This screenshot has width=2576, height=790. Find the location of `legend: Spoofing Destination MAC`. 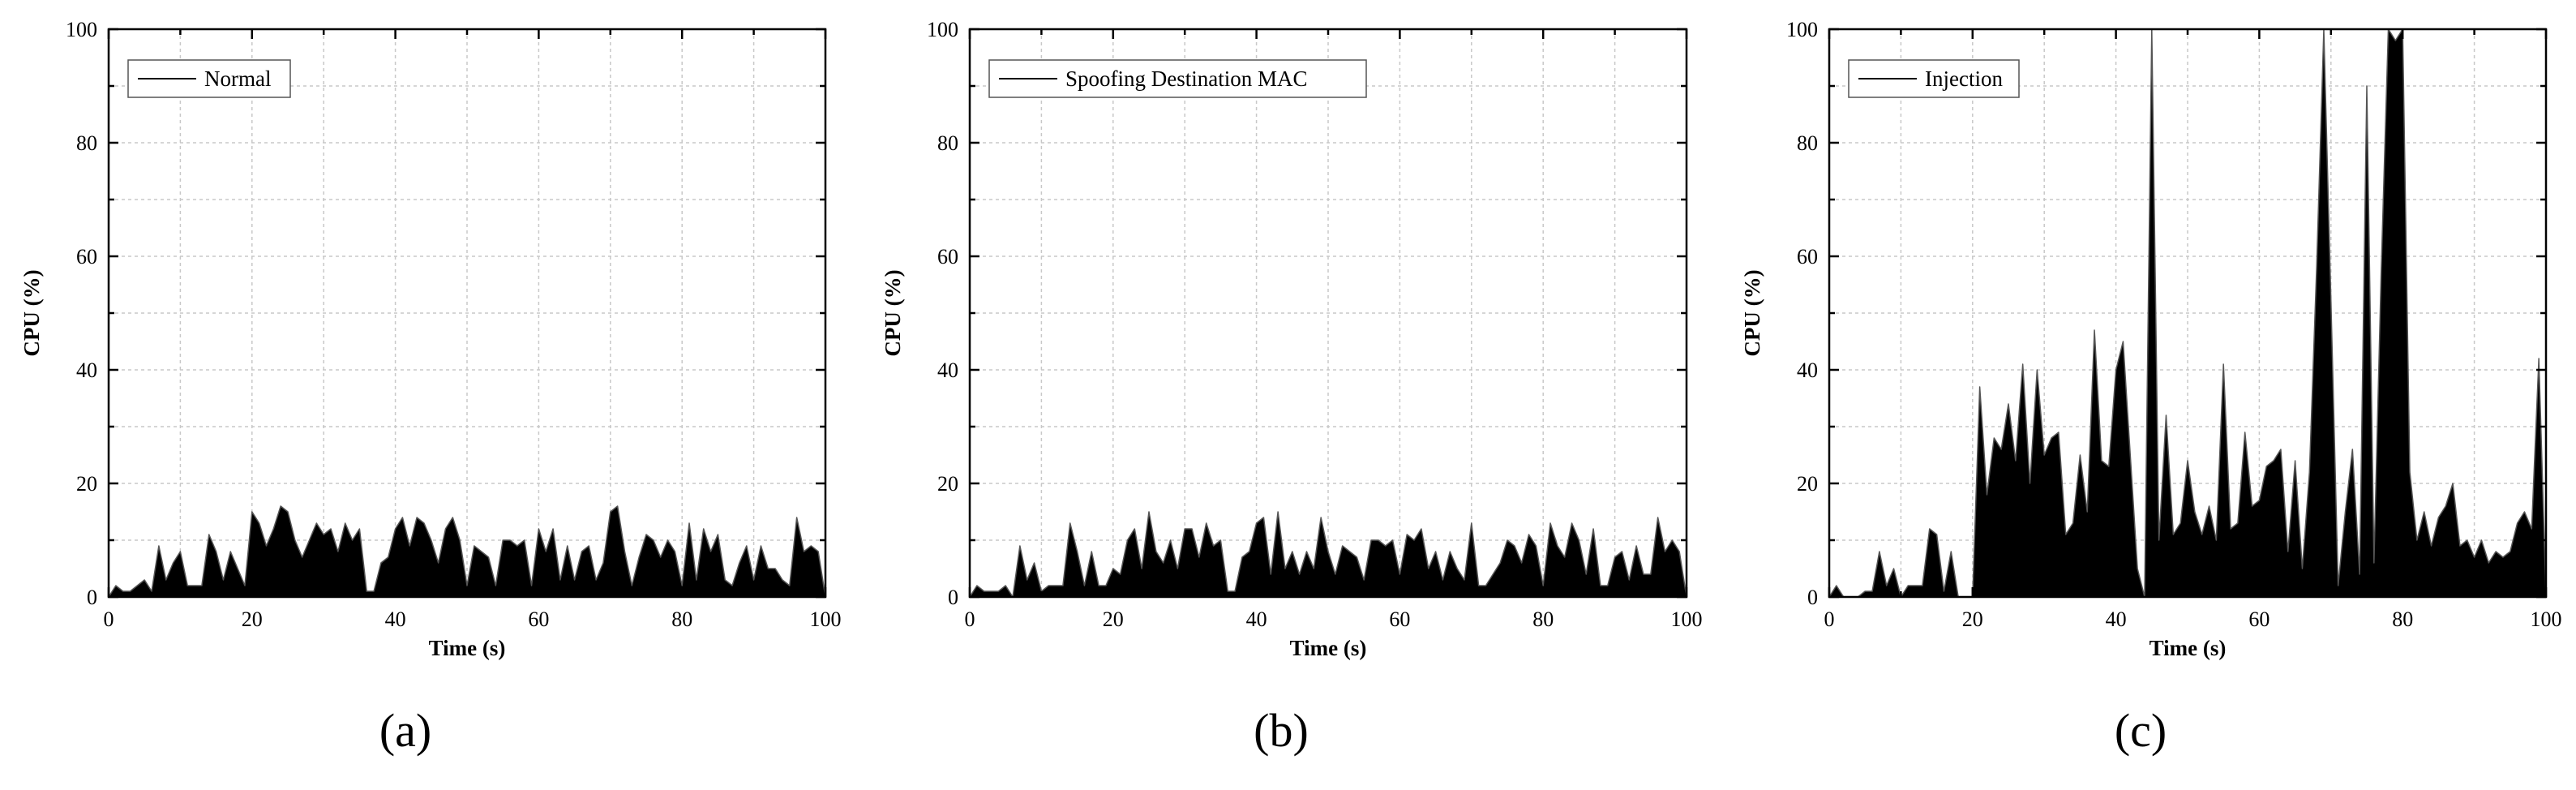

legend: Spoofing Destination MAC is located at coordinates (1177, 78).